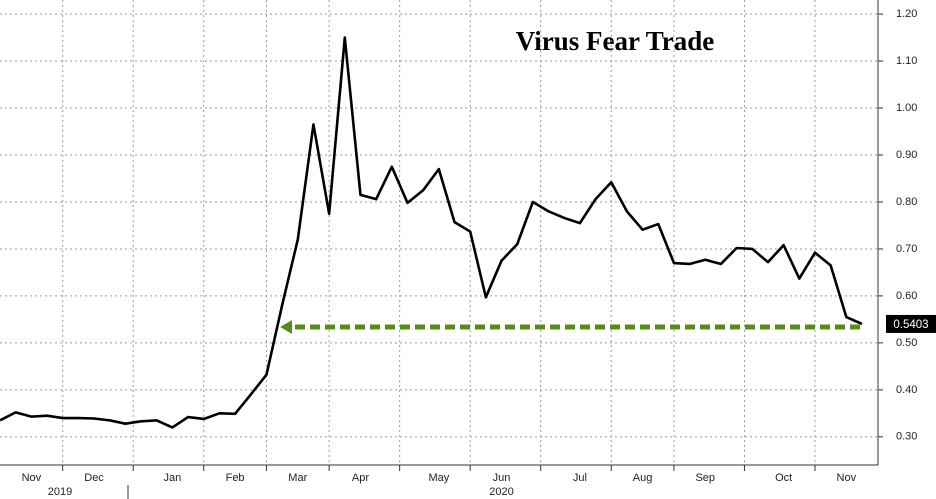 Image resolution: width=936 pixels, height=499 pixels. What do you see at coordinates (906, 155) in the screenshot?
I see `y-tick-label: 0.90` at bounding box center [906, 155].